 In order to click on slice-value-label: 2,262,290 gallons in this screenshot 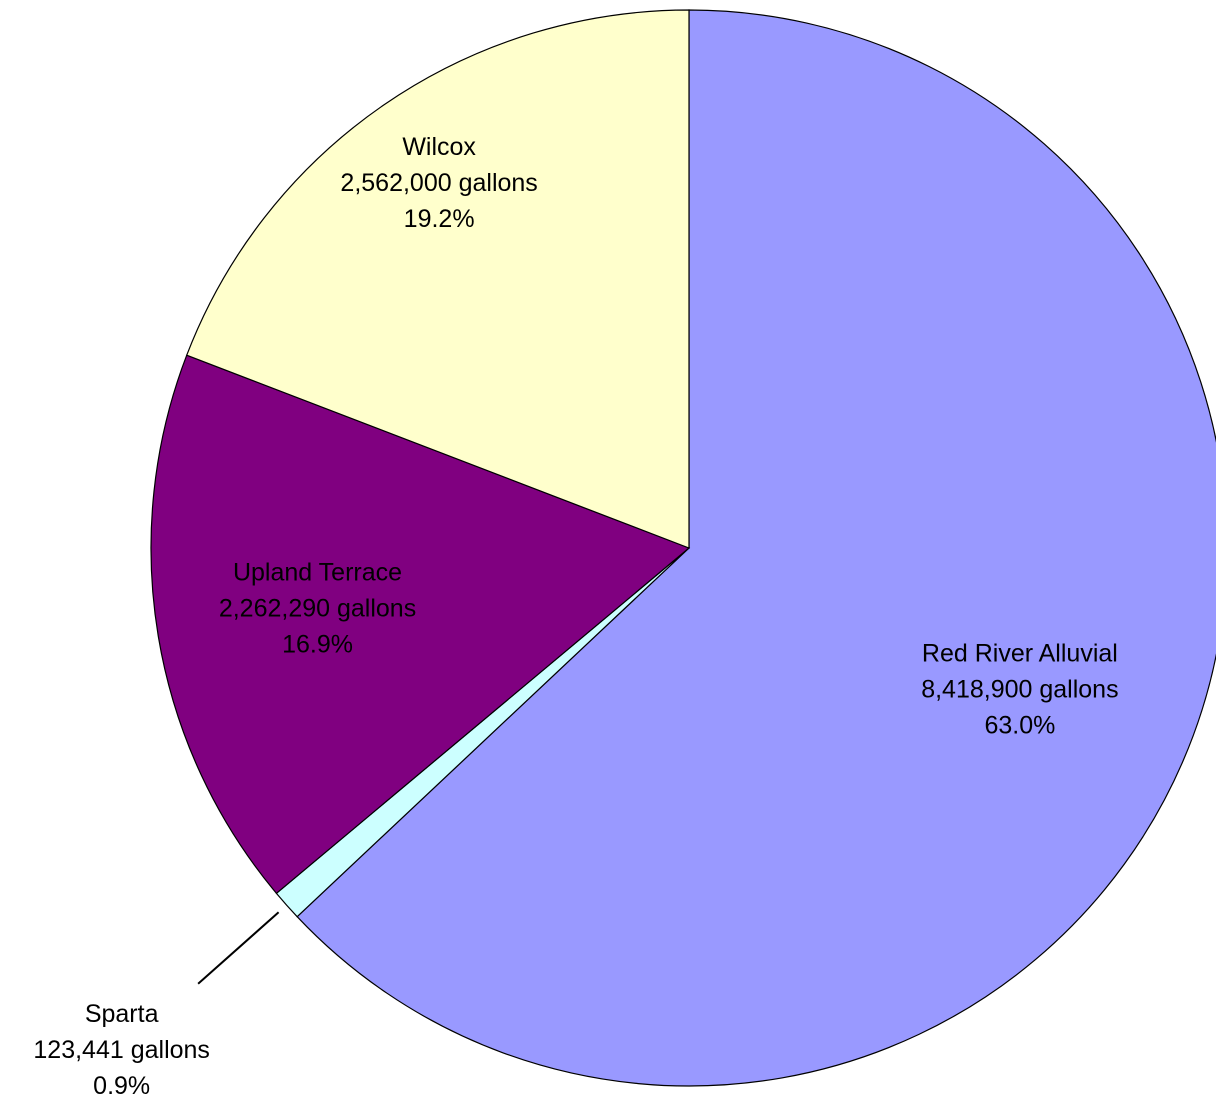, I will do `click(317, 609)`.